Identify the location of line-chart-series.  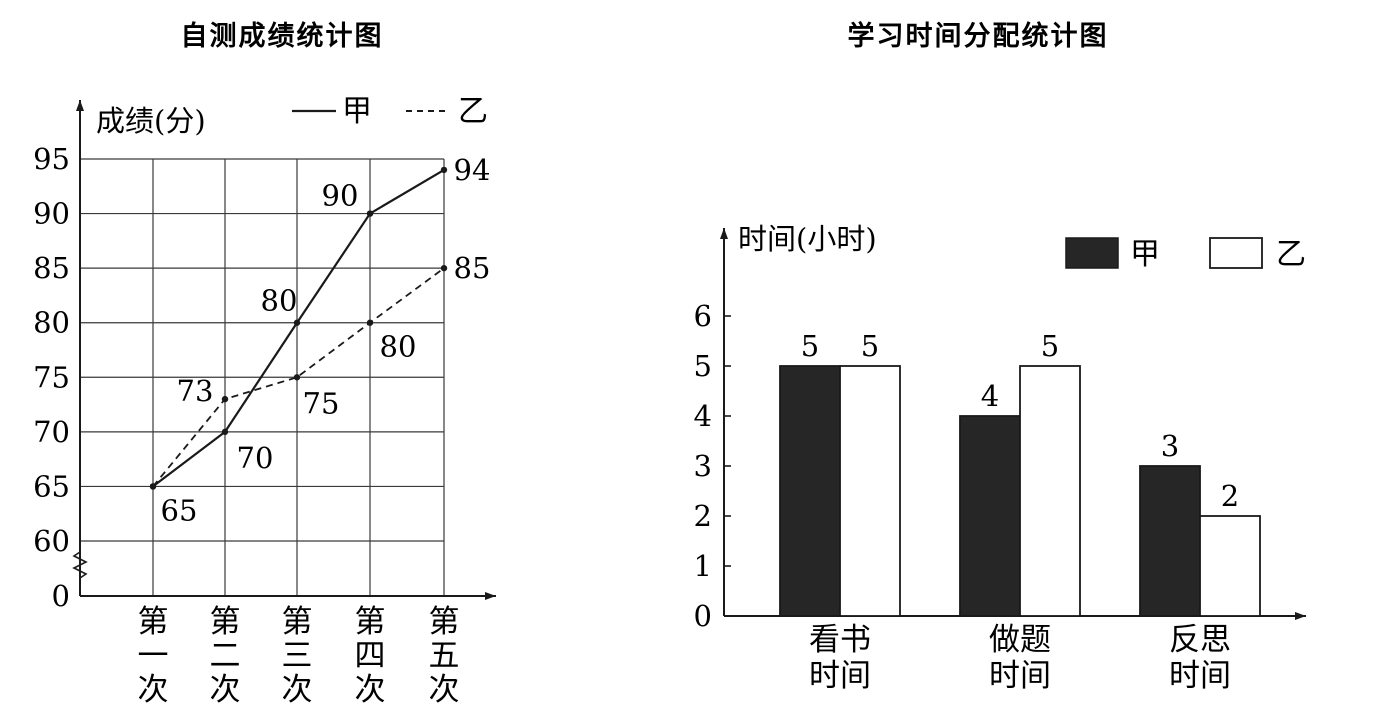
(298, 328).